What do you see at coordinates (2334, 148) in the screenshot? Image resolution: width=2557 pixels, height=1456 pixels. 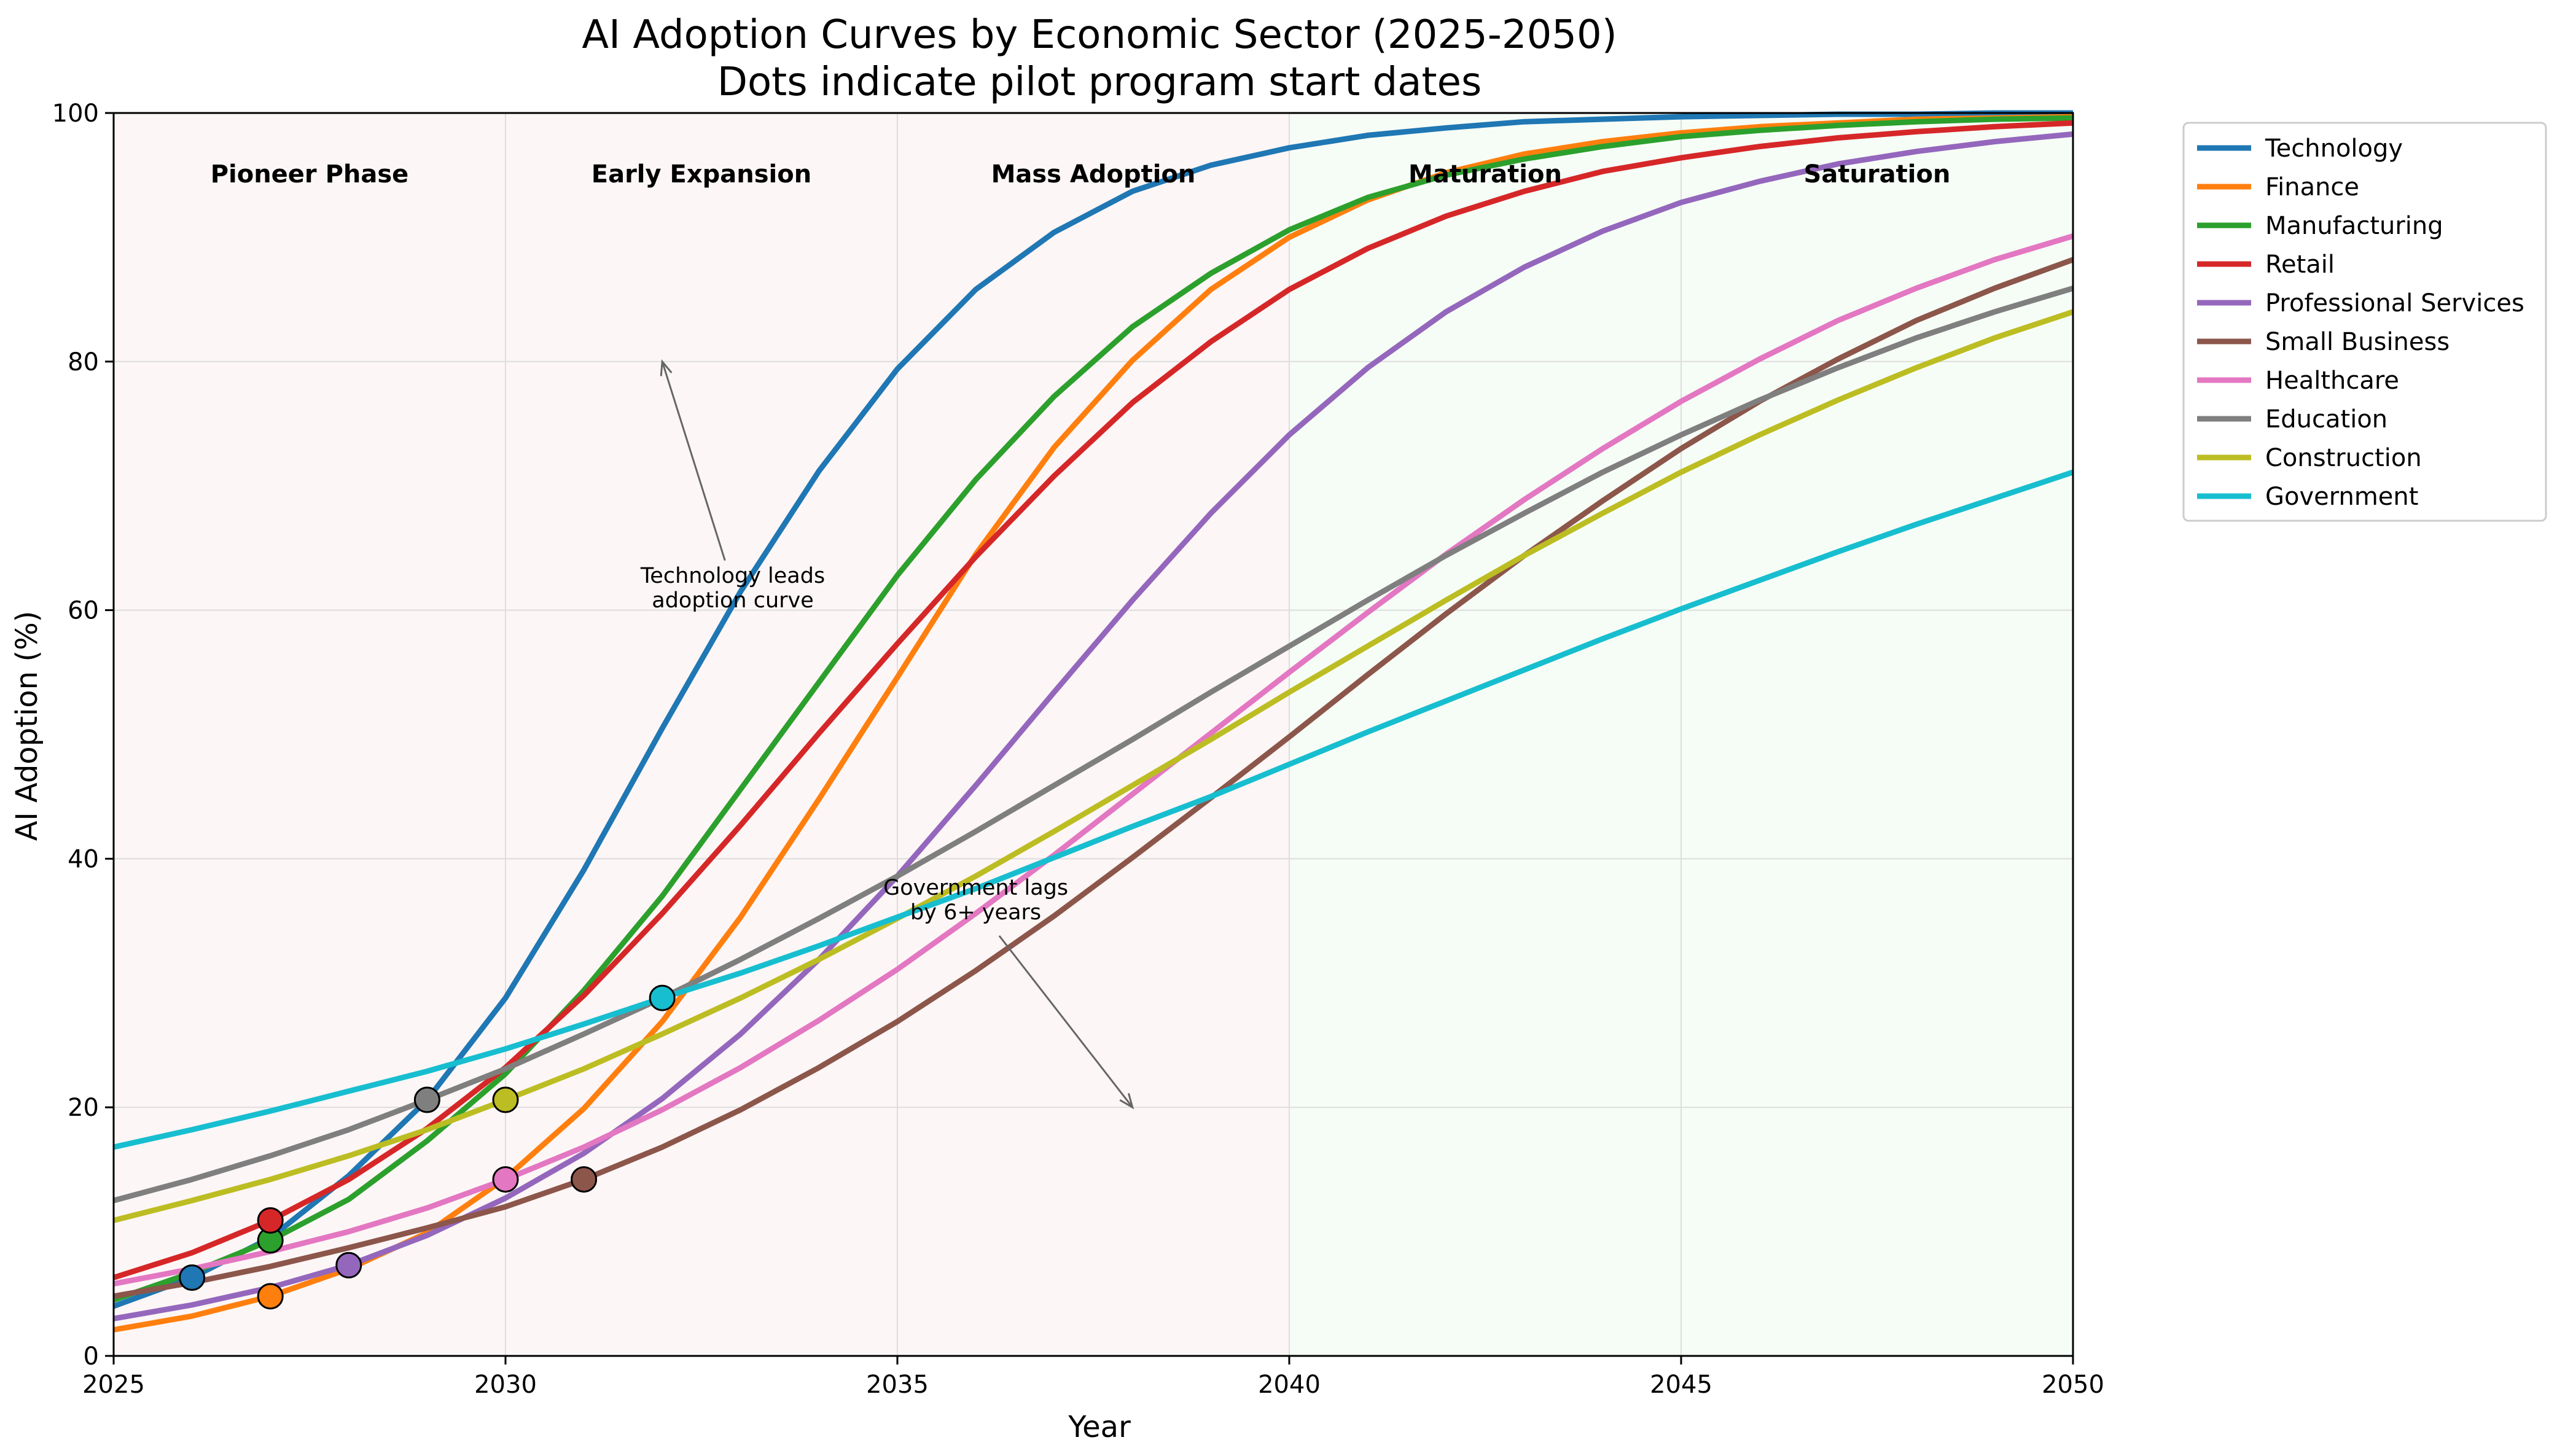 I see `legend-label: Technology` at bounding box center [2334, 148].